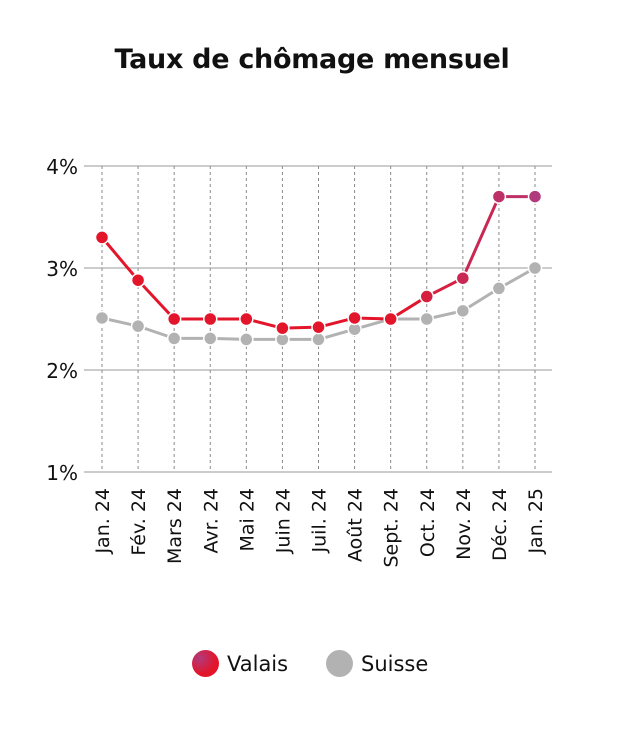 This screenshot has width=624, height=730. What do you see at coordinates (320, 520) in the screenshot?
I see `x-tick-label: Juil. 24` at bounding box center [320, 520].